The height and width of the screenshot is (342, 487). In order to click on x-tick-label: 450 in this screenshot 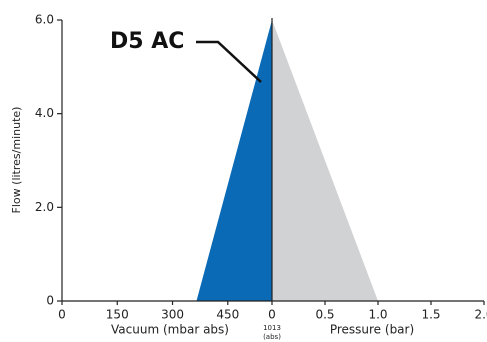, I will do `click(227, 315)`.